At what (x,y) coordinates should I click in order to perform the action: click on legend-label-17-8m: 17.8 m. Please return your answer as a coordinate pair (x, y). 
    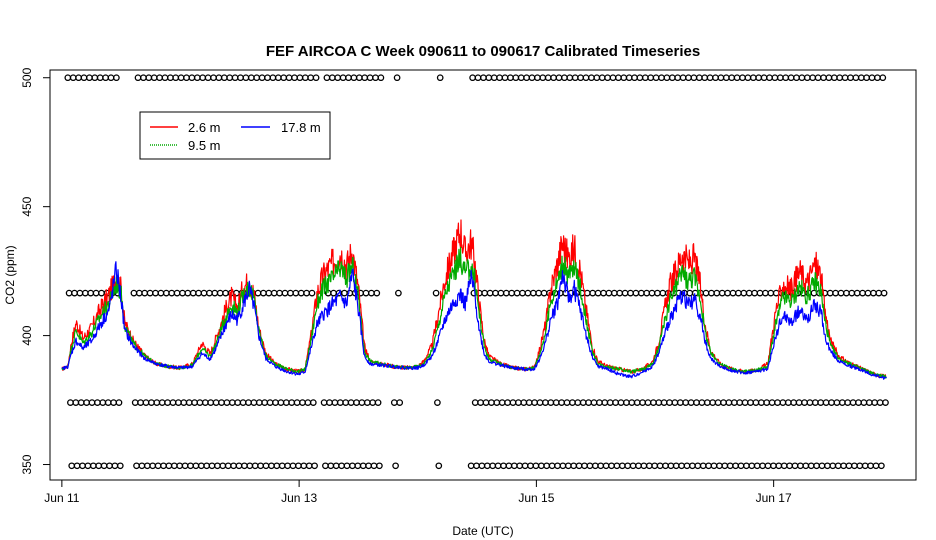
    Looking at the image, I should click on (301, 127).